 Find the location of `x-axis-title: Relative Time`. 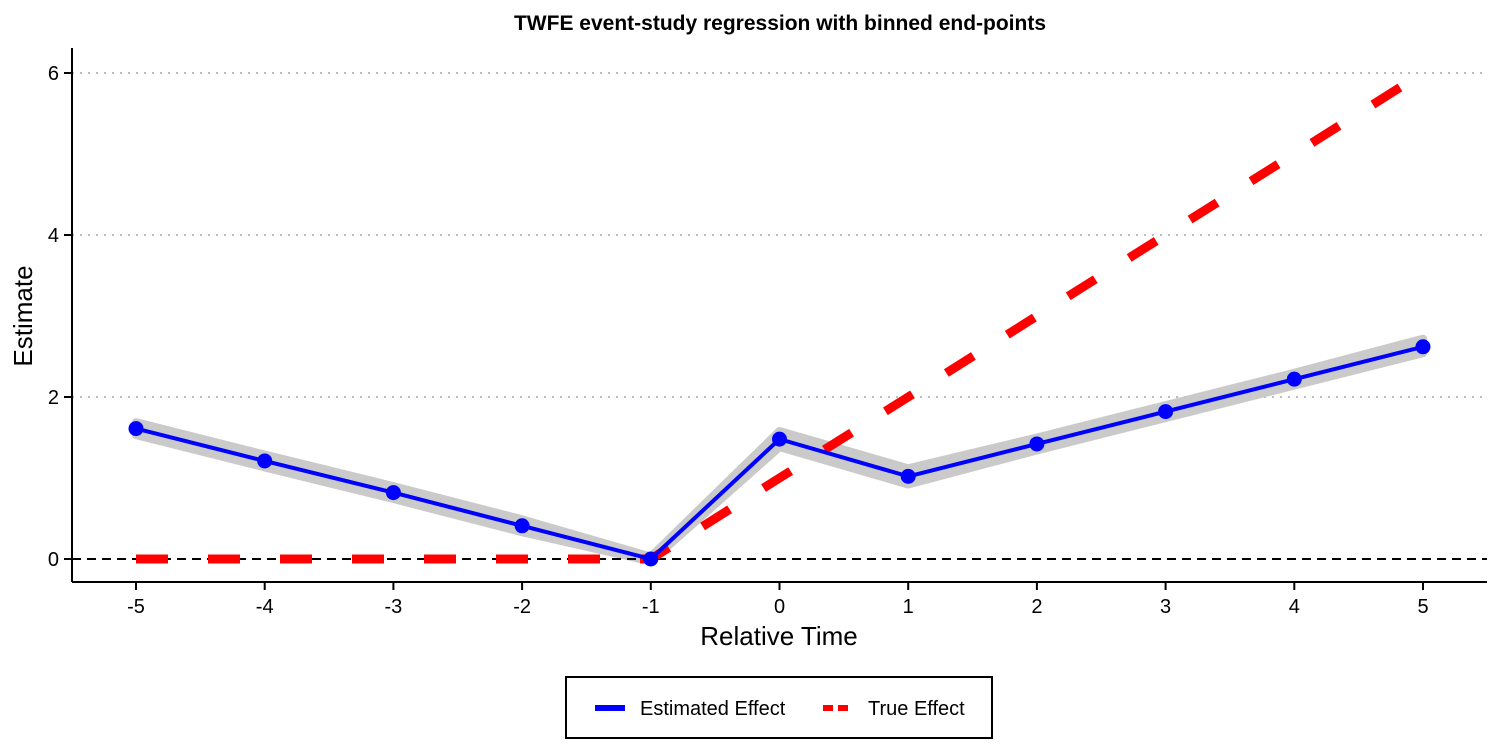

x-axis-title: Relative Time is located at coordinates (779, 636).